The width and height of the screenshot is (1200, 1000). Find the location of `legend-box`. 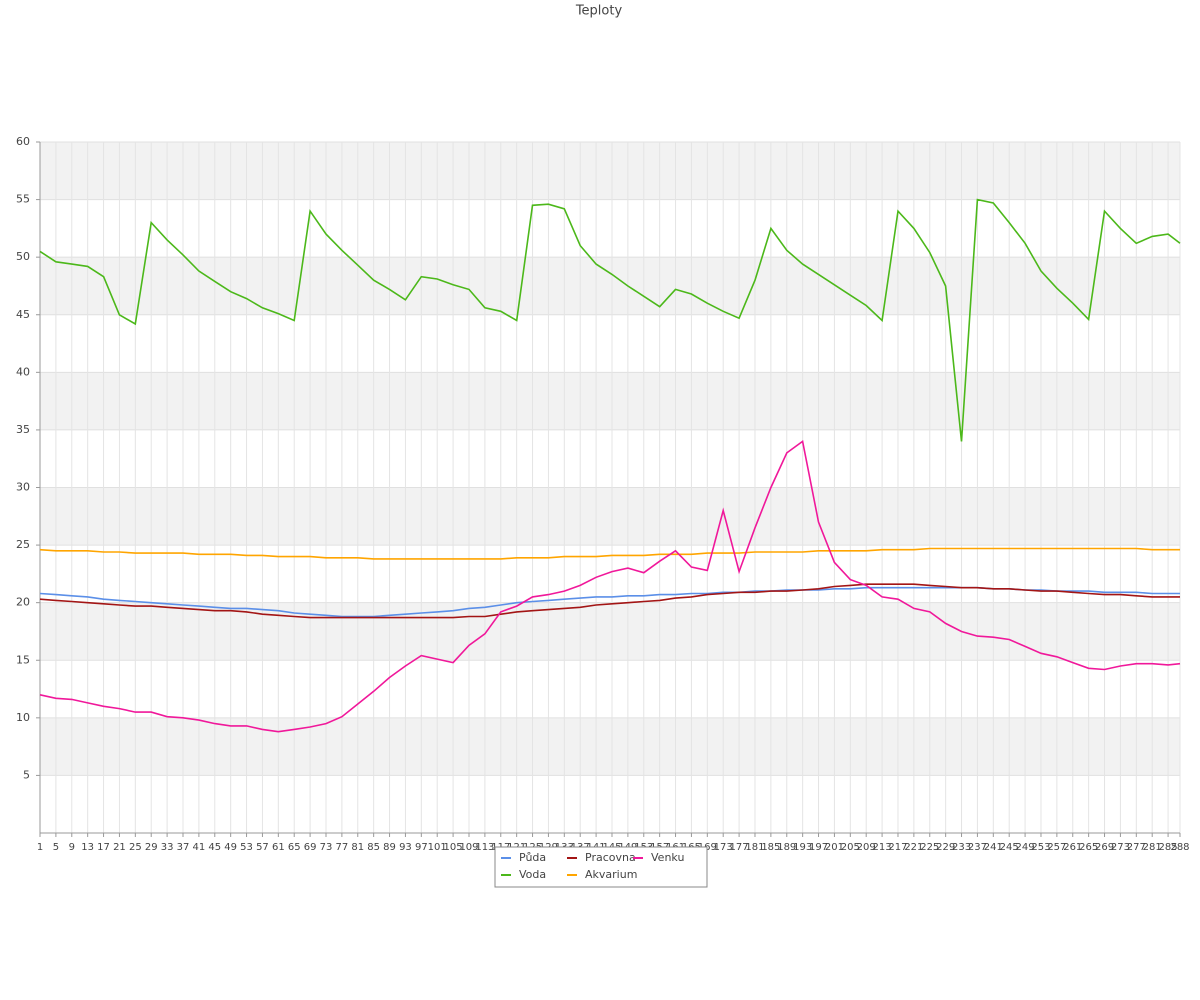

legend-box is located at coordinates (601, 867).